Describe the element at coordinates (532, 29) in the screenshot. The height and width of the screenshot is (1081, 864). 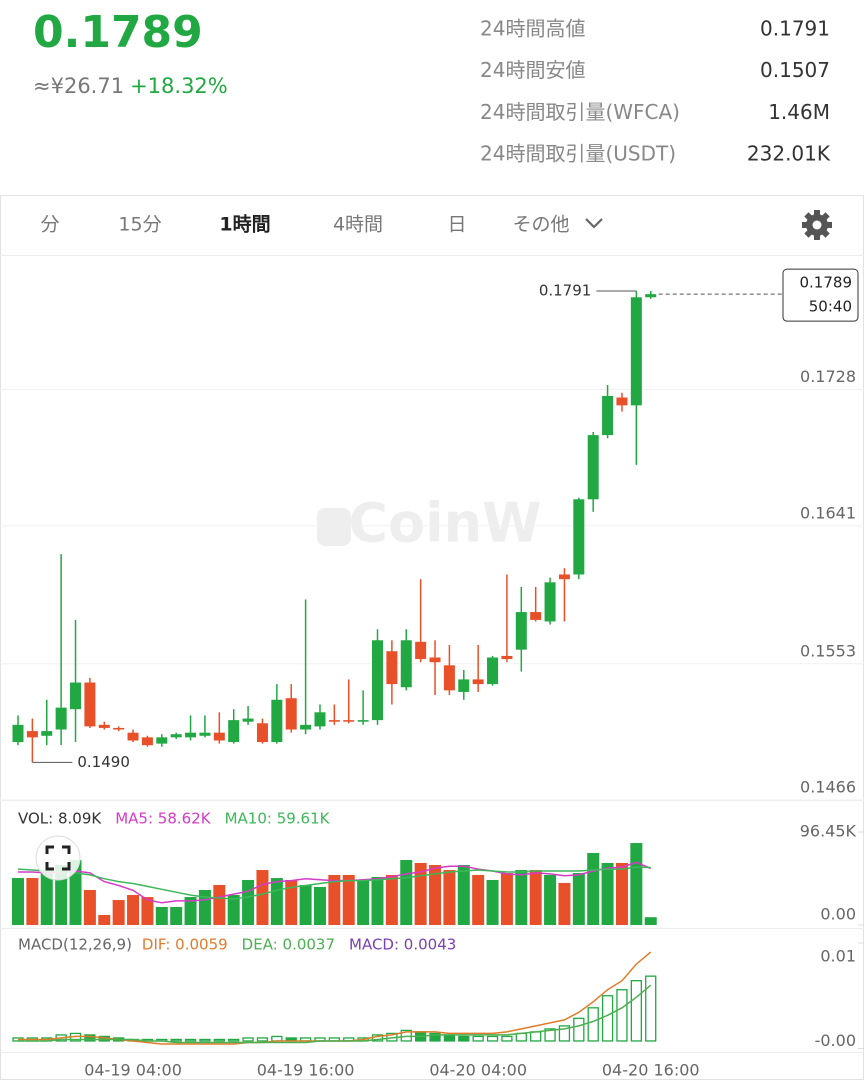
I see `stat-label: 24時間高値` at that location.